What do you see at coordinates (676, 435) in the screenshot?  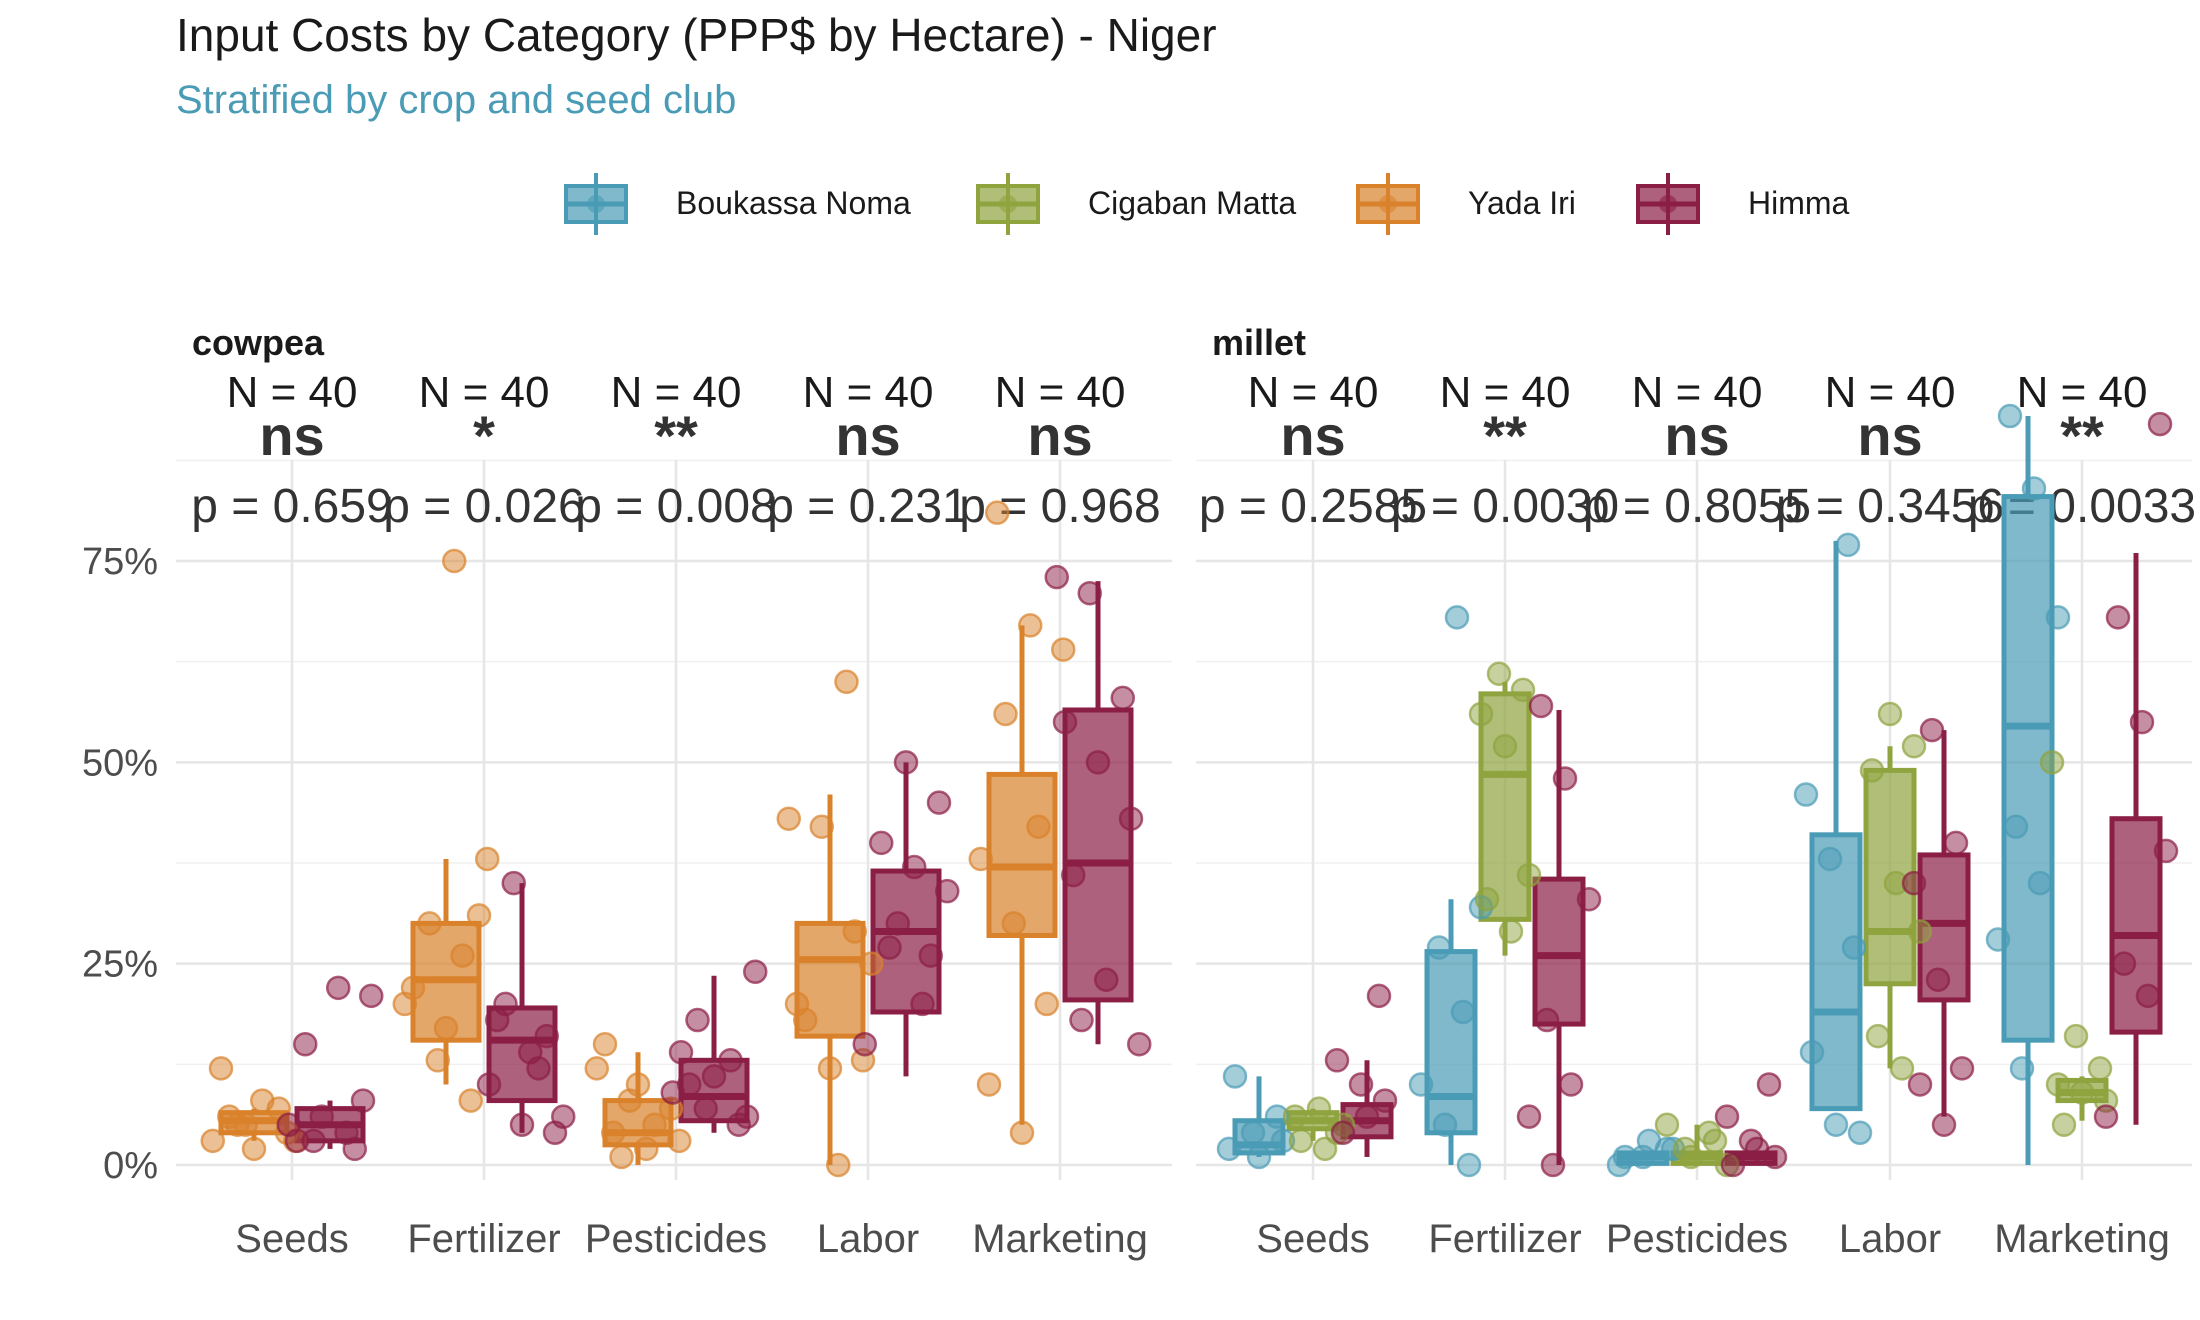 I see `significance-label: **` at bounding box center [676, 435].